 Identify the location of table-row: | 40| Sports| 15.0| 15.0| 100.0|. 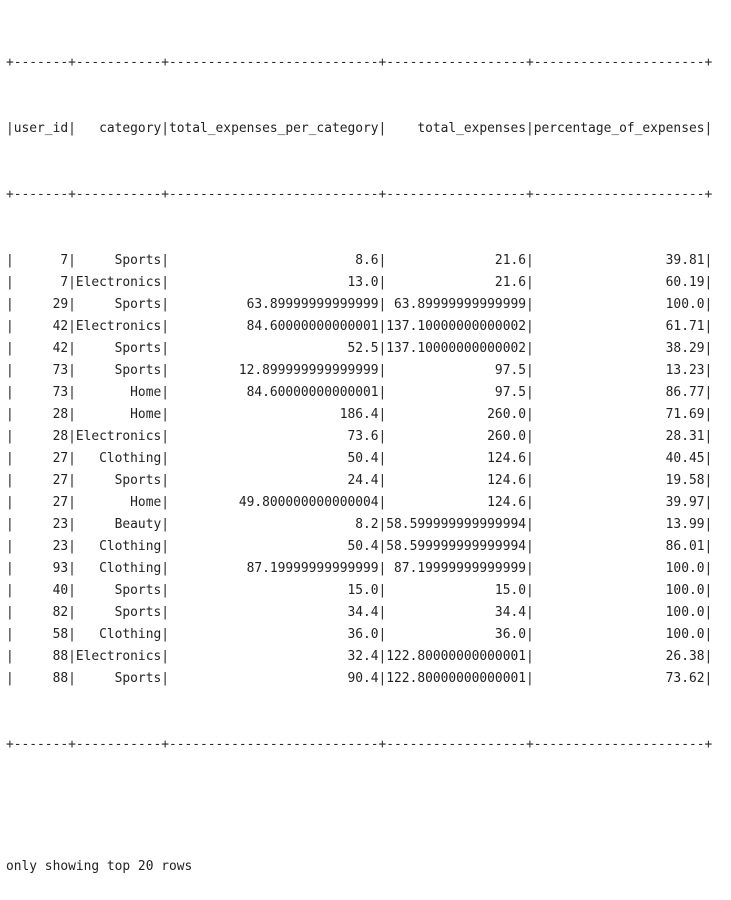
(359, 590).